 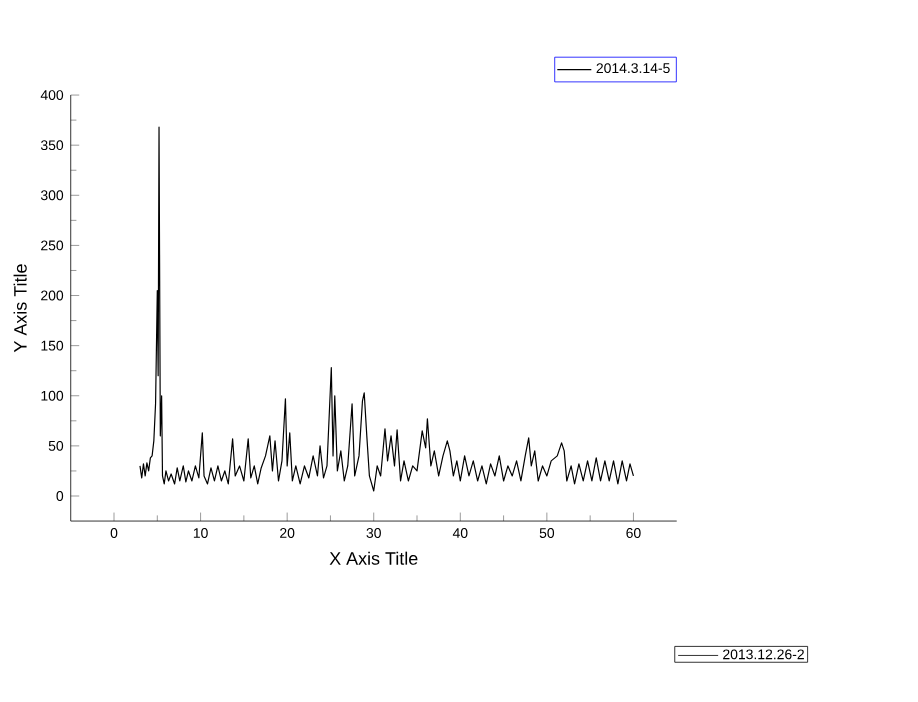 I want to click on y-axis-title: Y Axis Title, so click(x=20, y=308).